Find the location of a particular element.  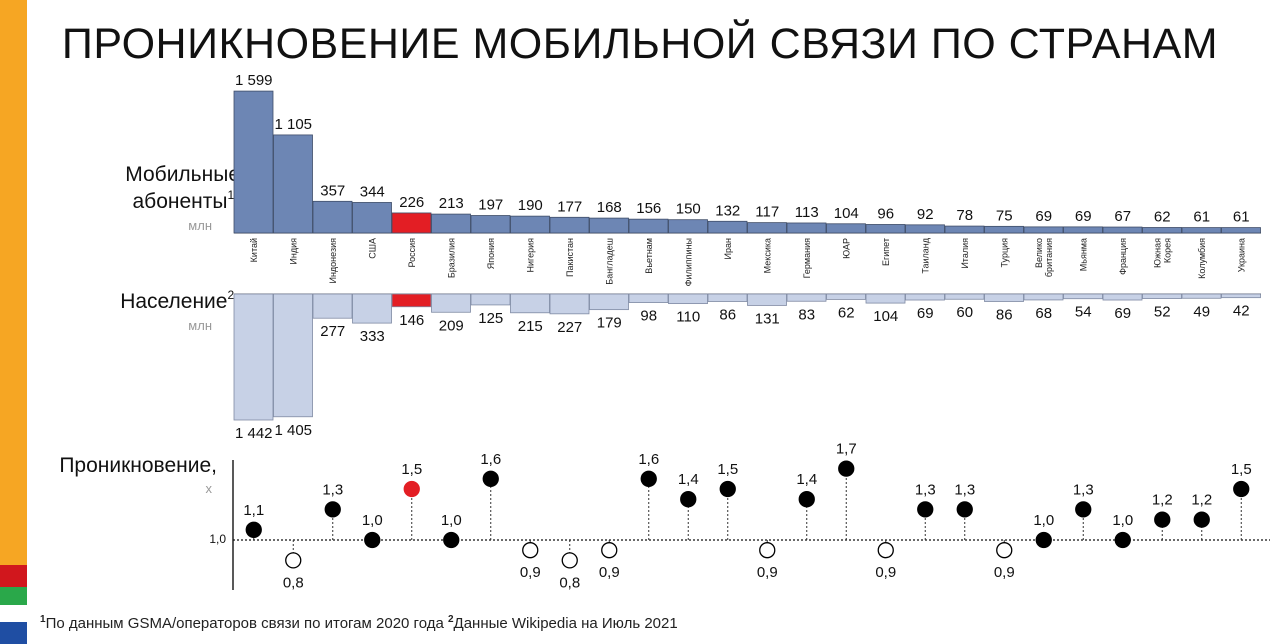

penetration-value-label: 1,0 is located at coordinates (451, 520).